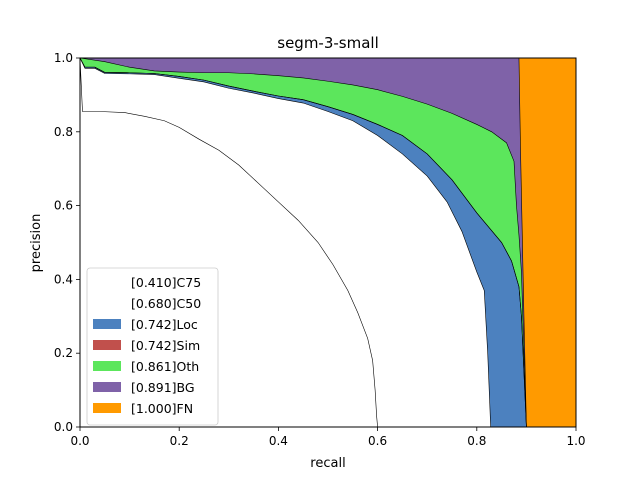 The width and height of the screenshot is (640, 480). What do you see at coordinates (166, 282) in the screenshot?
I see `legend-label-c75: [0.410]C75` at bounding box center [166, 282].